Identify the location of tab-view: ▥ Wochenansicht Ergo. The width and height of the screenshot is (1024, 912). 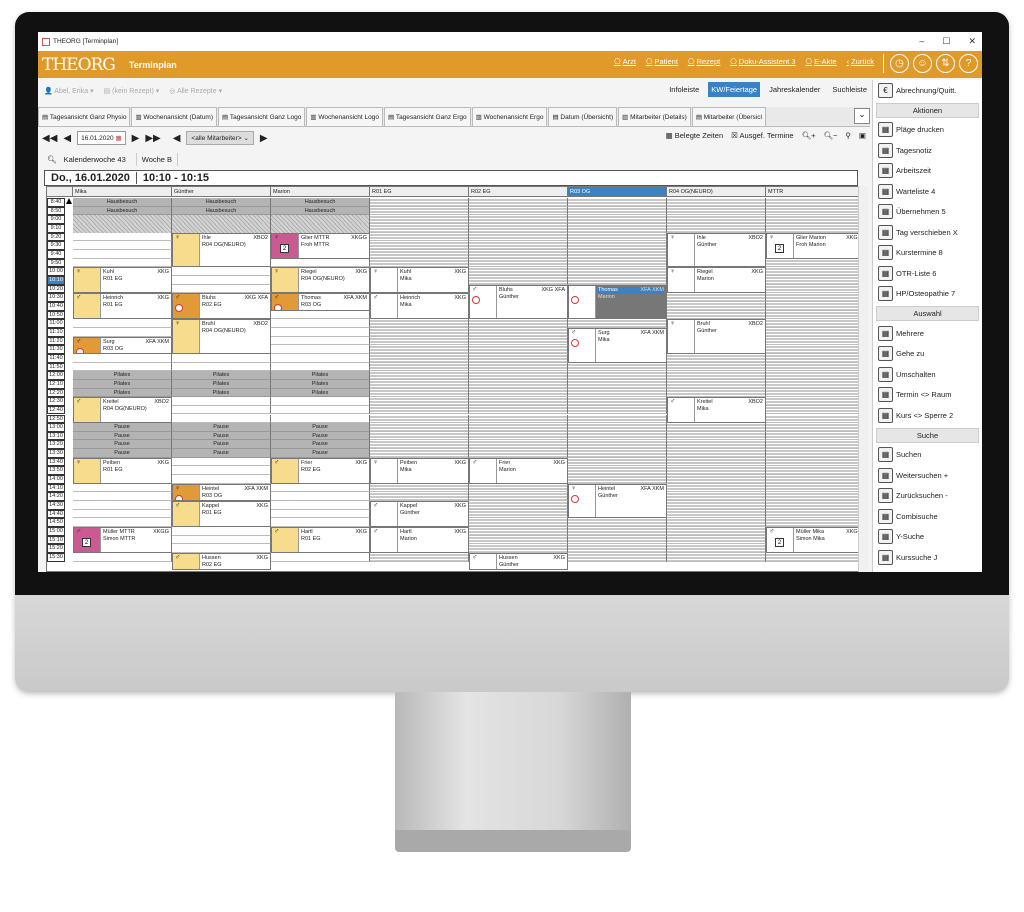
(509, 116).